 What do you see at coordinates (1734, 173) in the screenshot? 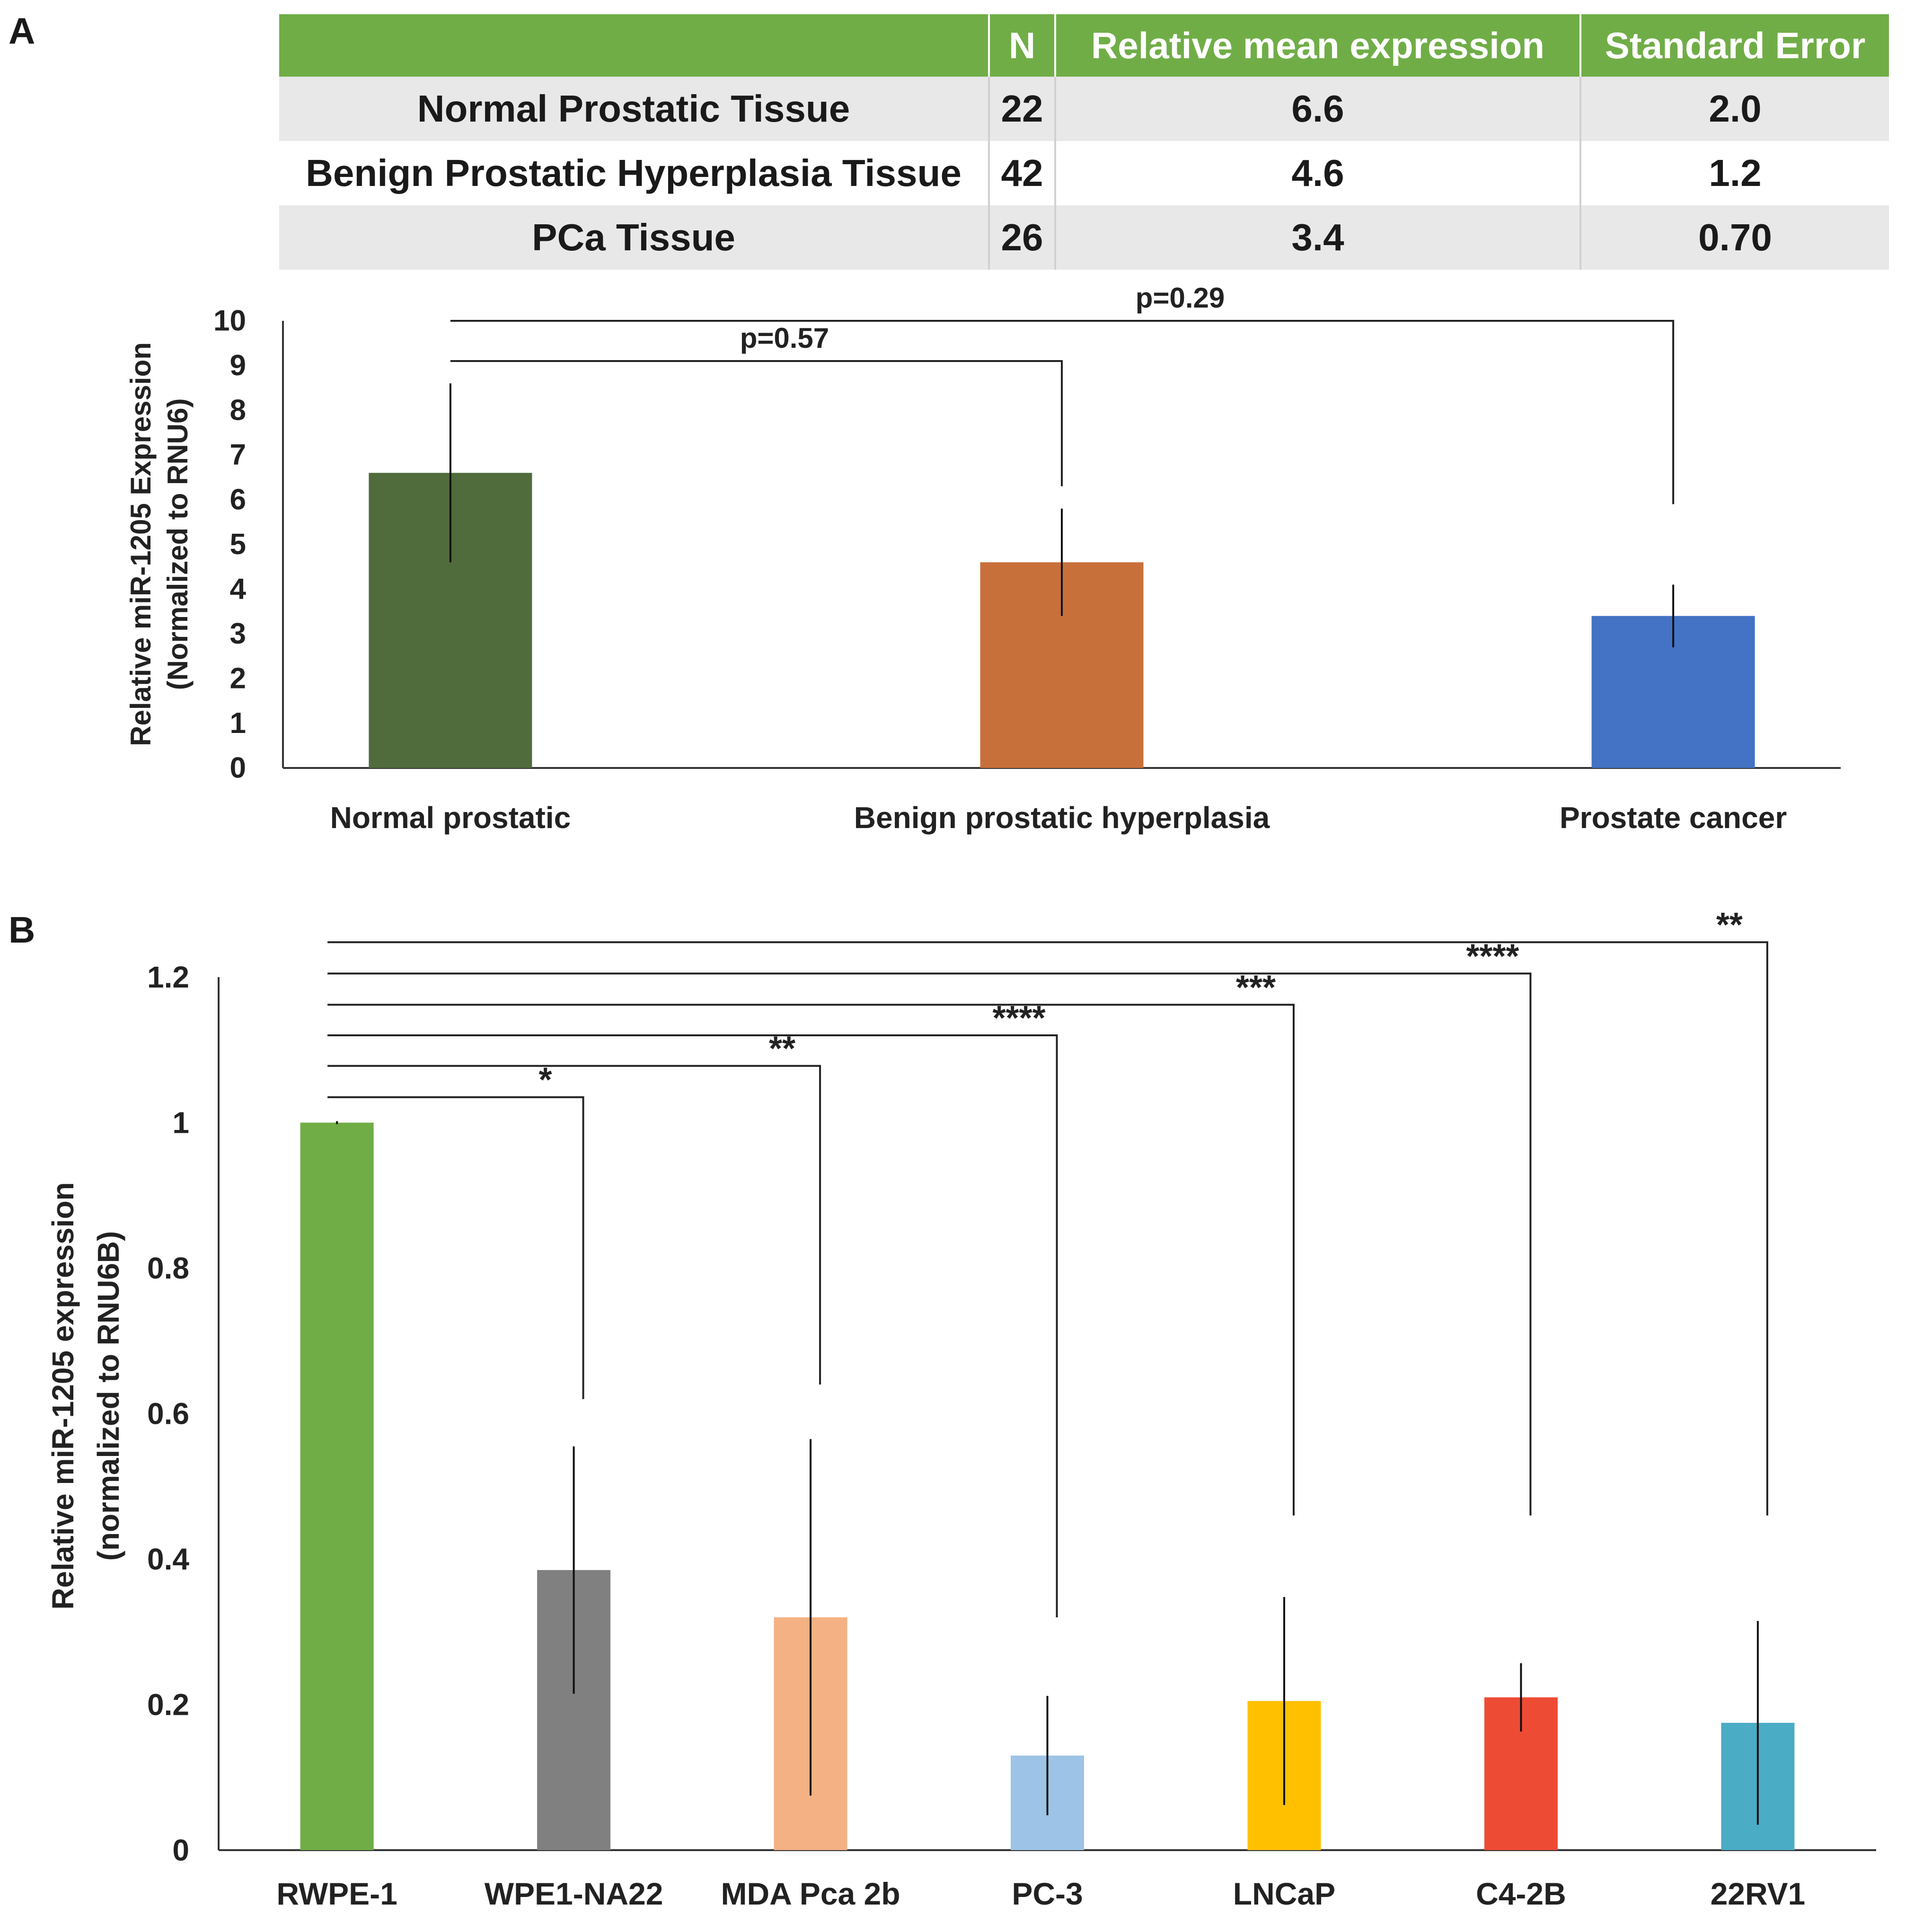
I see `table-cell: 1.2` at bounding box center [1734, 173].